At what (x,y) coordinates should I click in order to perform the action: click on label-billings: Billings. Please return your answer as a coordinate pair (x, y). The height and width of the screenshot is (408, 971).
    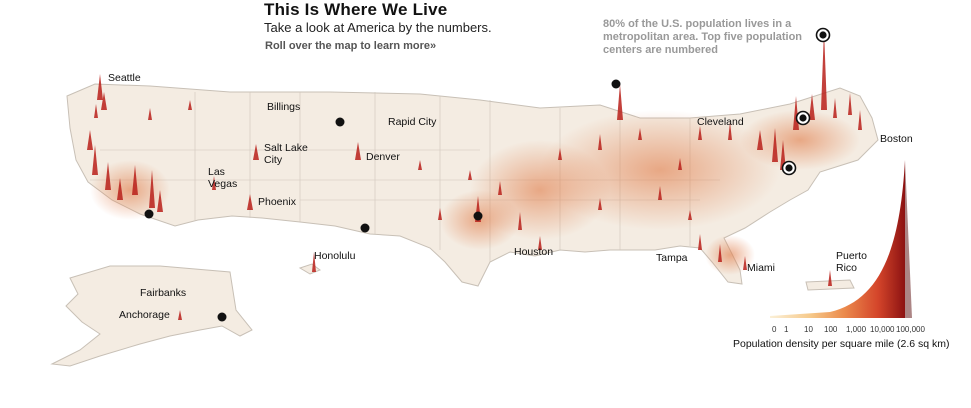
    Looking at the image, I should click on (283, 107).